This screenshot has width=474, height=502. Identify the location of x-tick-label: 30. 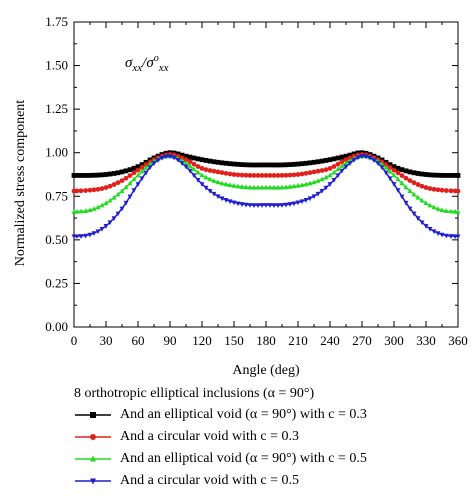
(106, 340).